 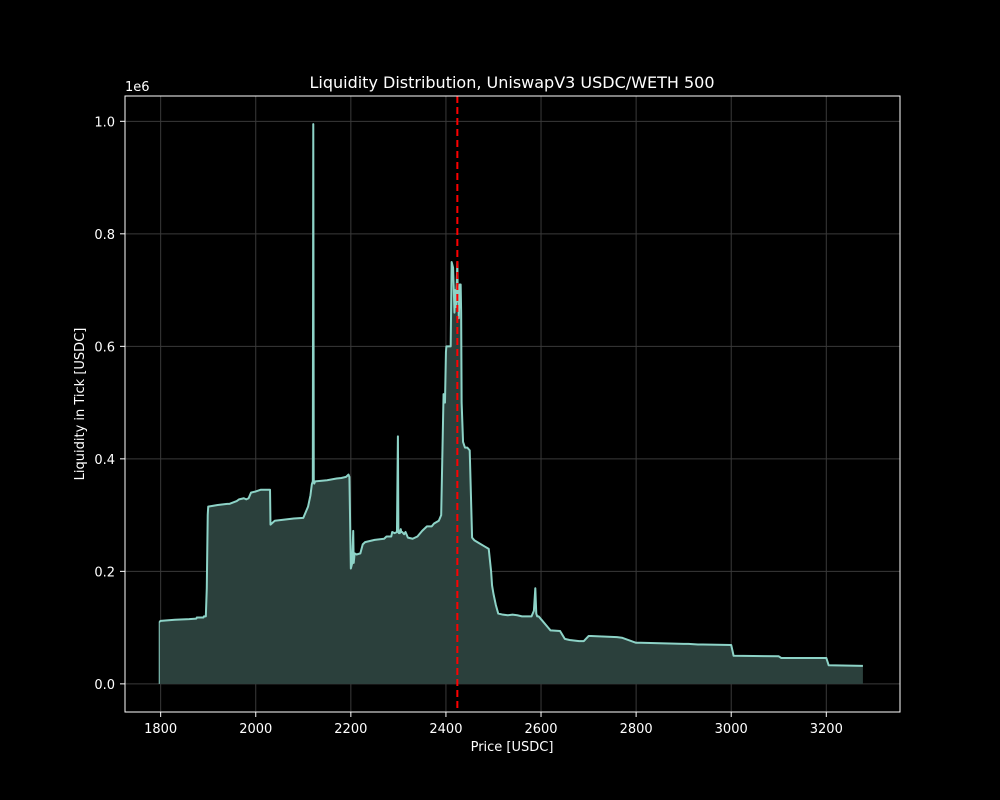 What do you see at coordinates (160, 729) in the screenshot?
I see `x-tick-label: 1800` at bounding box center [160, 729].